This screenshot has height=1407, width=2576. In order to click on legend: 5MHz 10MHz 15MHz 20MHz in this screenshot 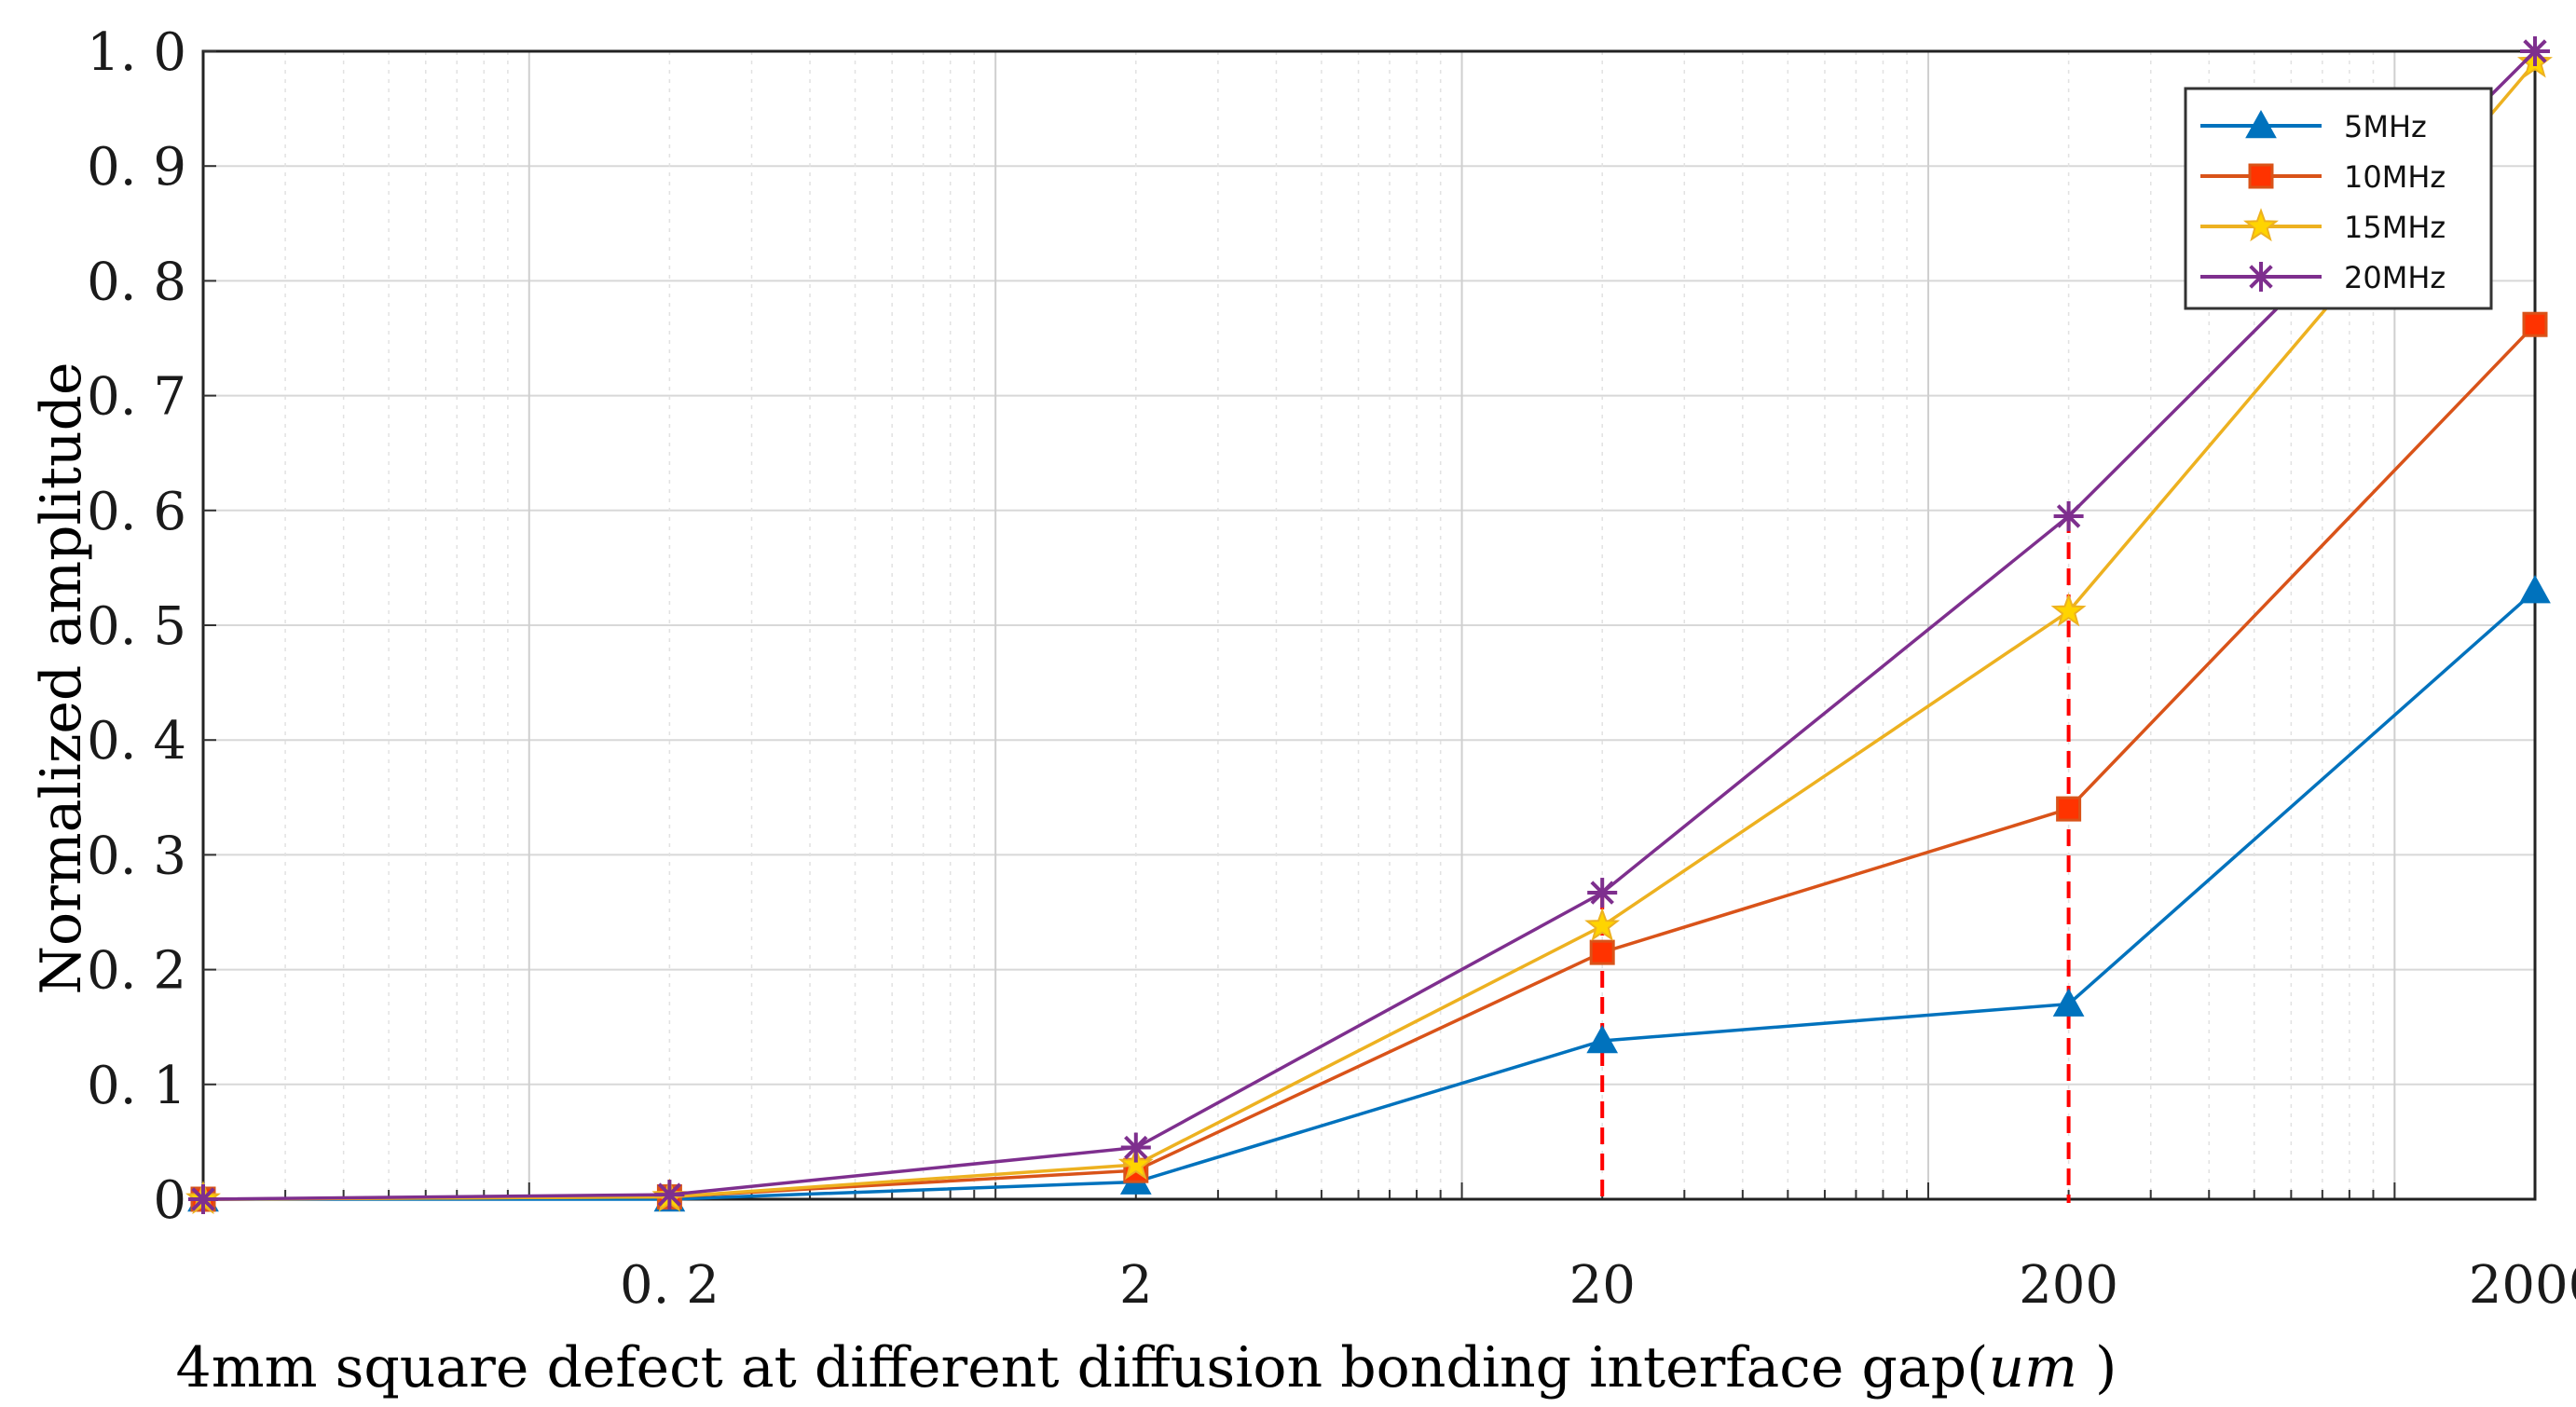, I will do `click(2338, 199)`.